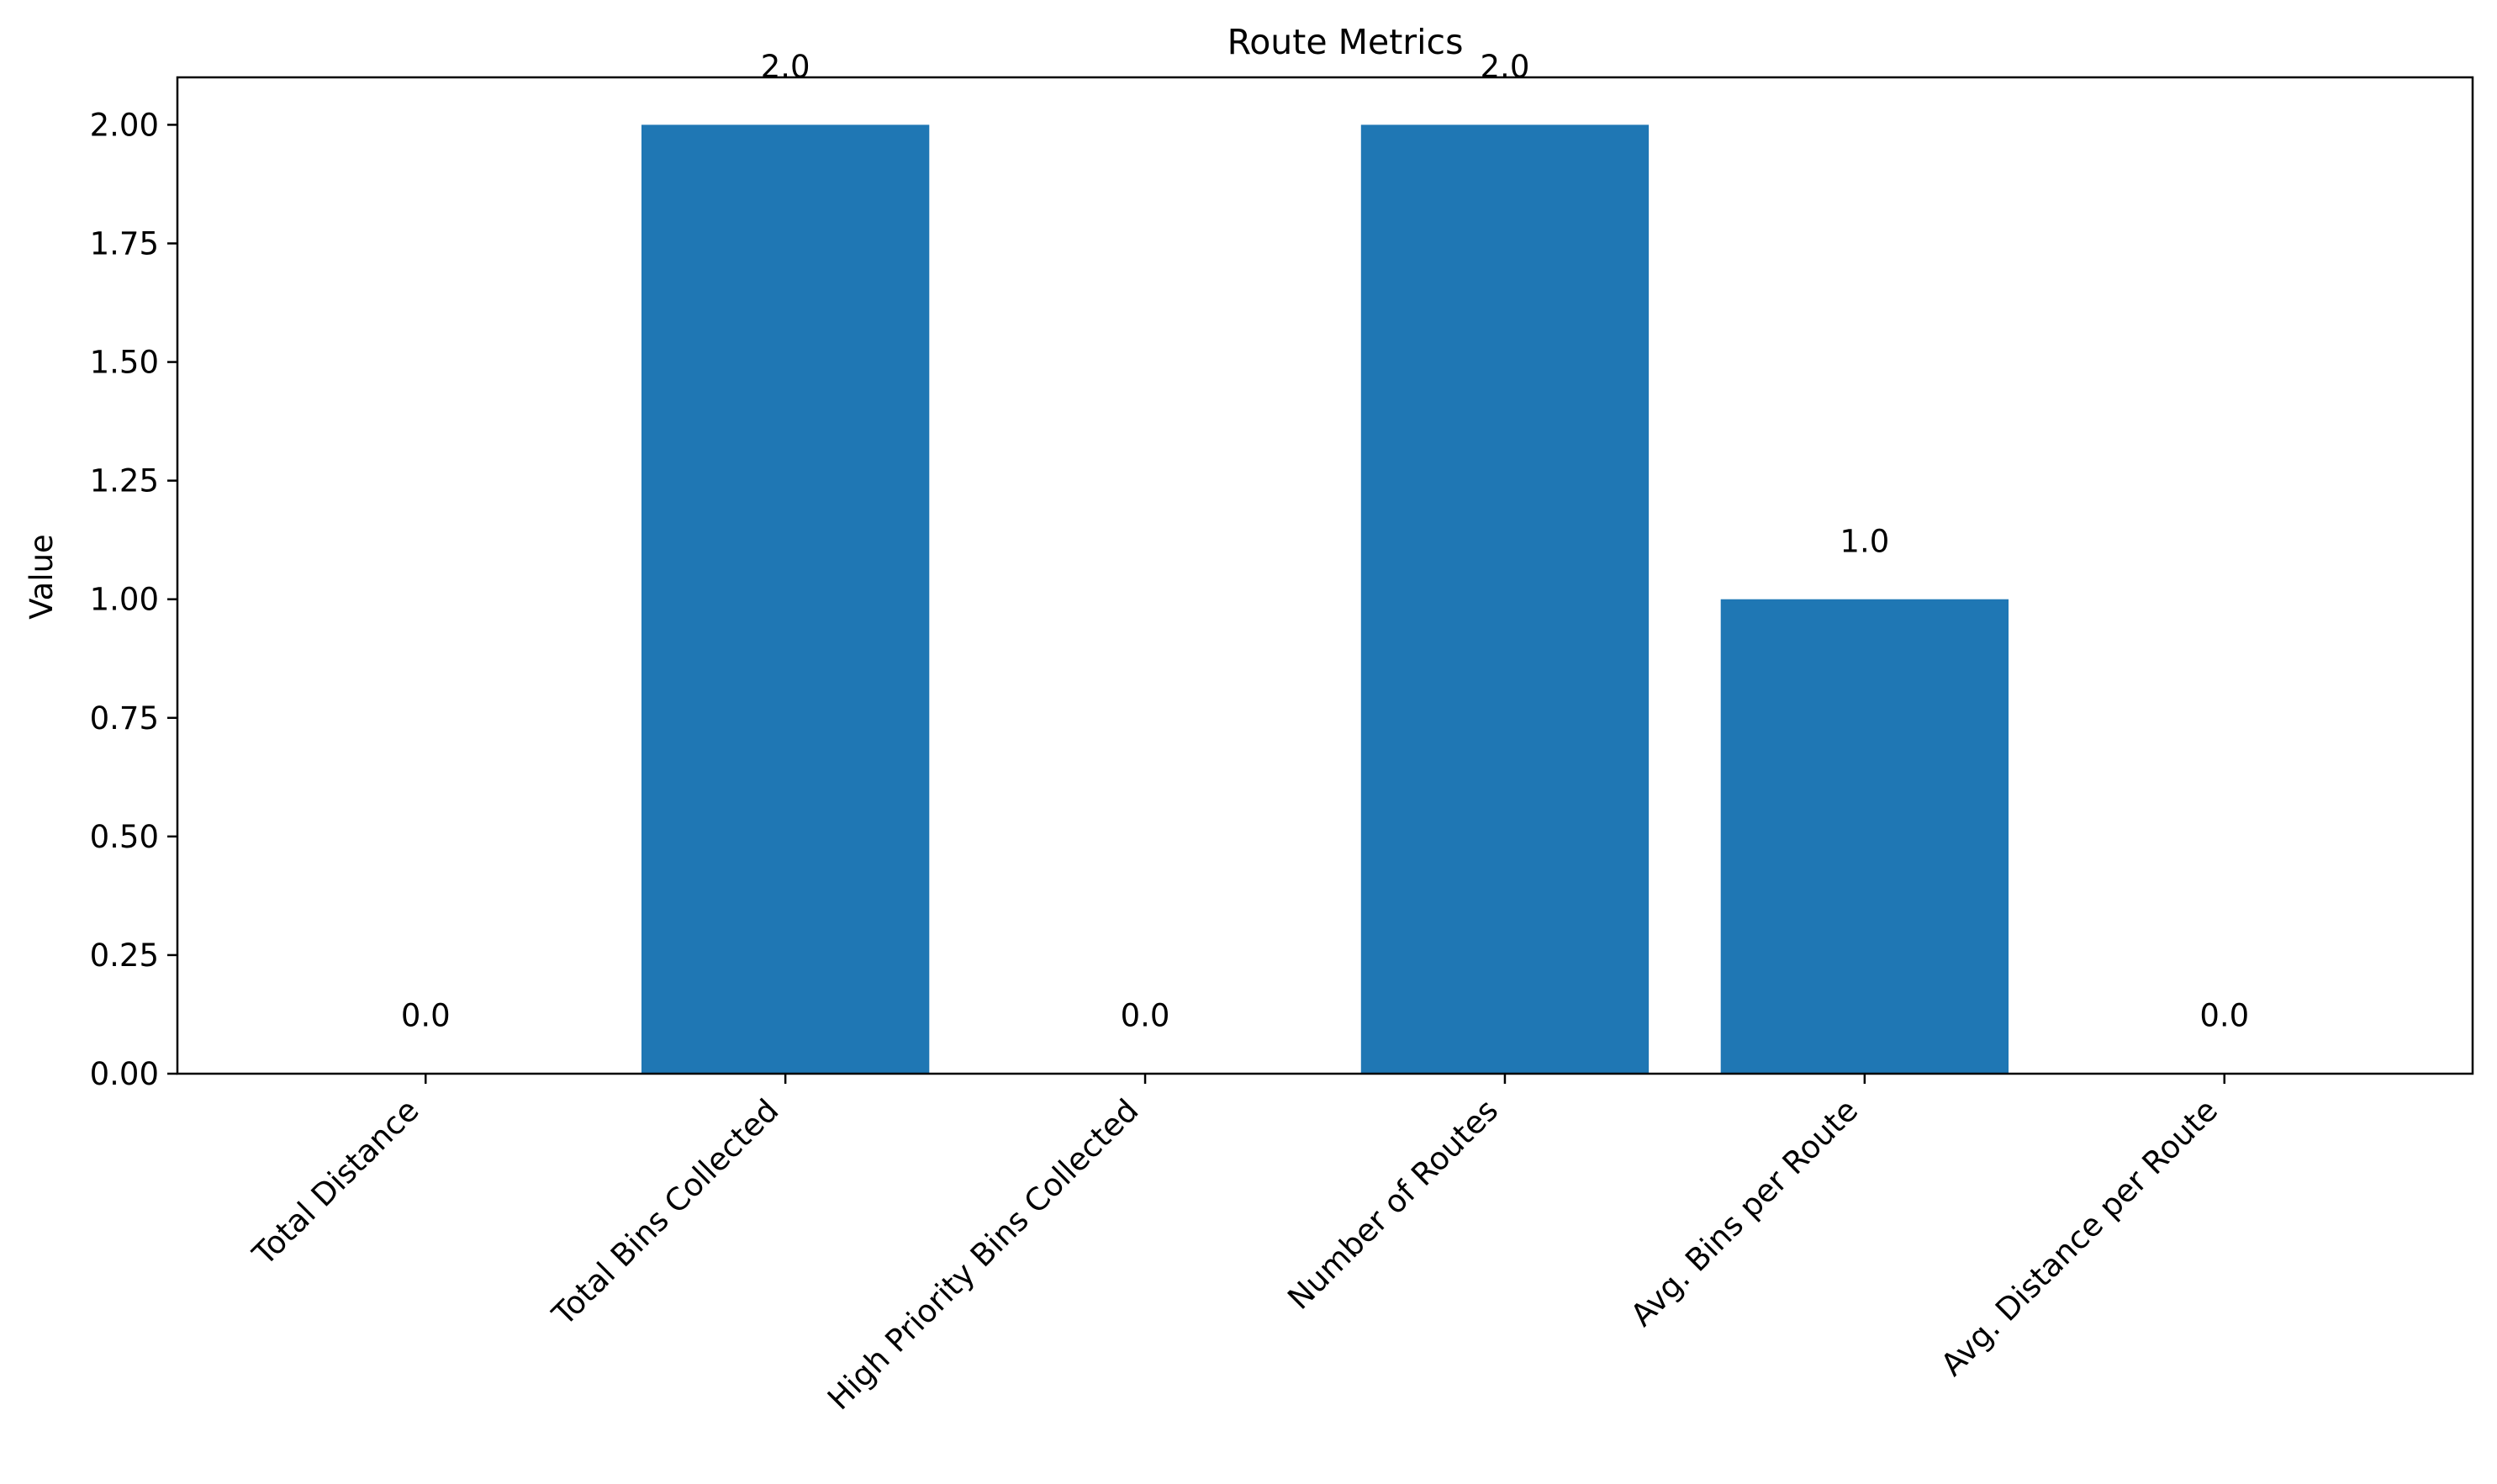 The width and height of the screenshot is (2497, 1484). I want to click on y-tick-label-3: 0.75, so click(124, 718).